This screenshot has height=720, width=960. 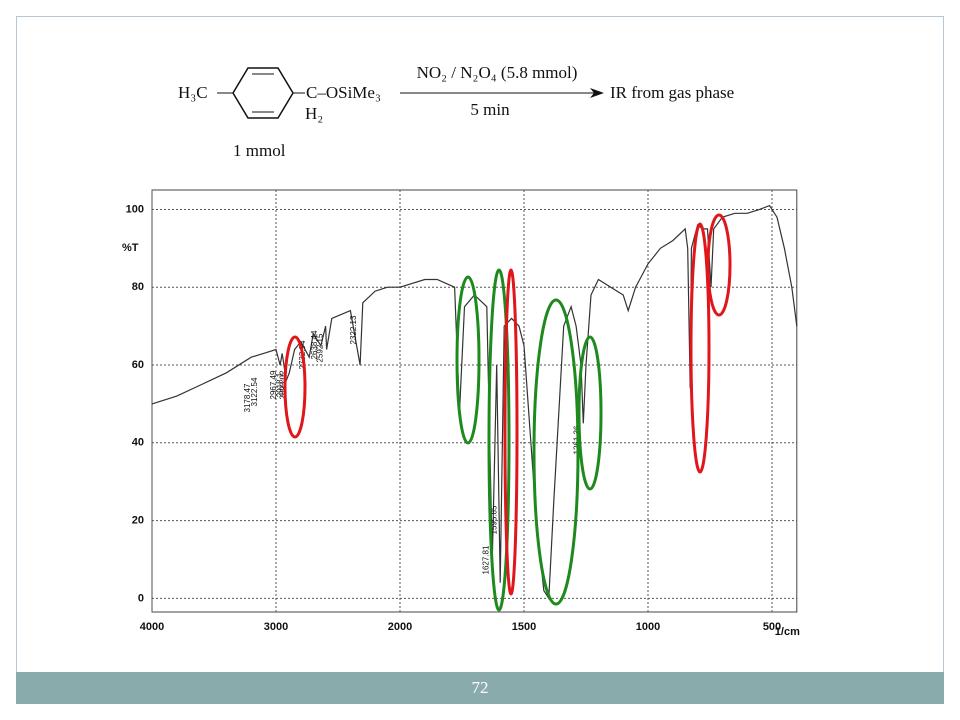 I want to click on y-tick-label: 60, so click(x=138, y=365).